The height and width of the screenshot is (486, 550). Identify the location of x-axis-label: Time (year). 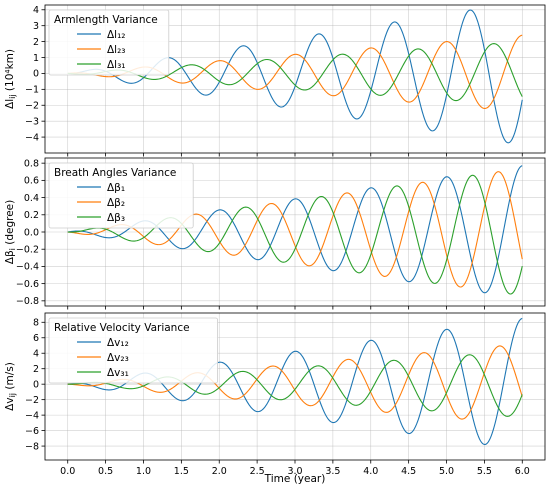
(295, 479).